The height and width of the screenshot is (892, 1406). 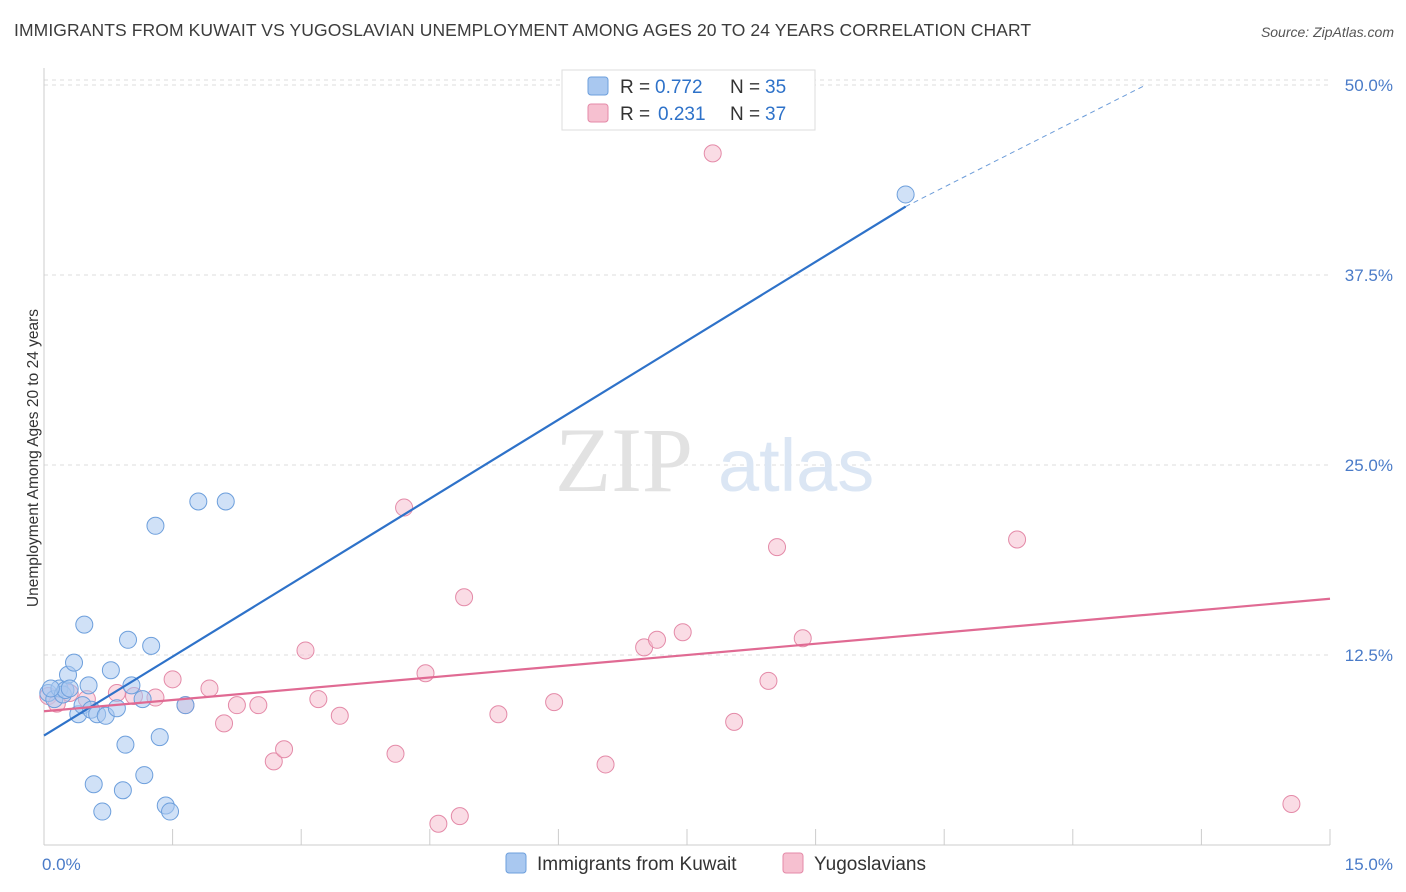 I want to click on watermark: ZIP atlas, so click(x=714, y=460).